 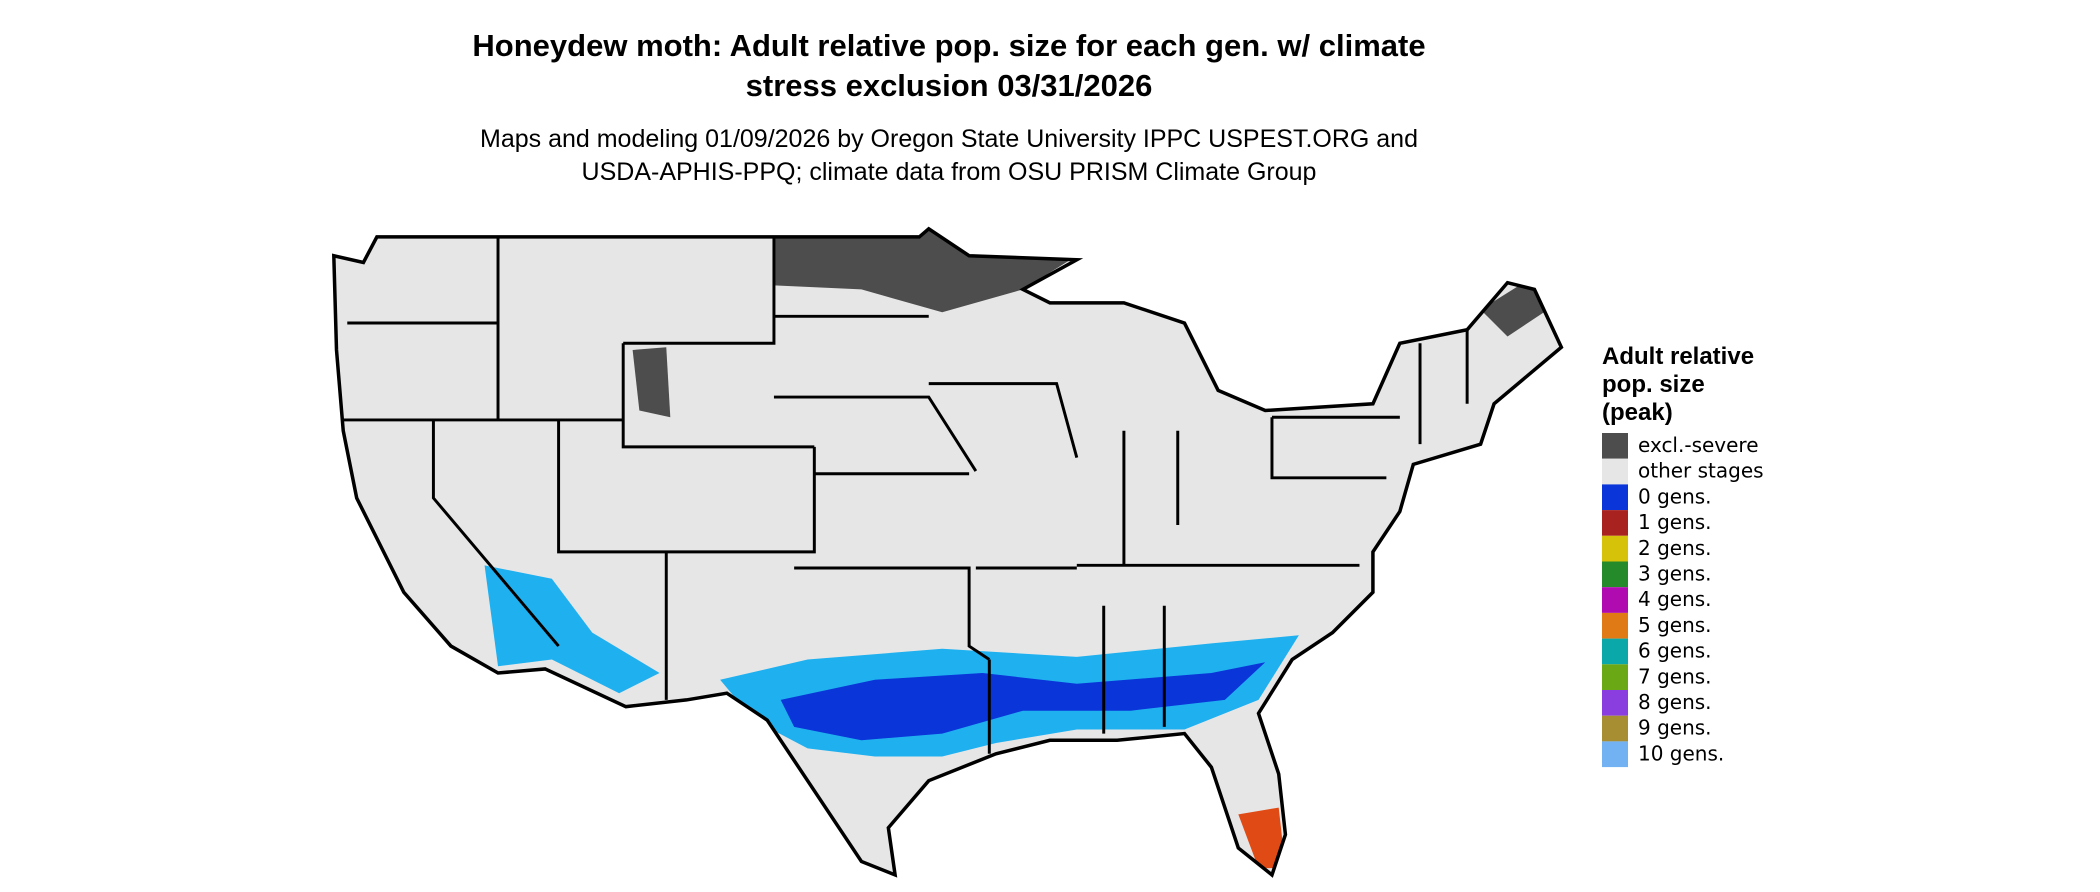 What do you see at coordinates (949, 85) in the screenshot?
I see `title-line: stress exclusion 03/31/2026` at bounding box center [949, 85].